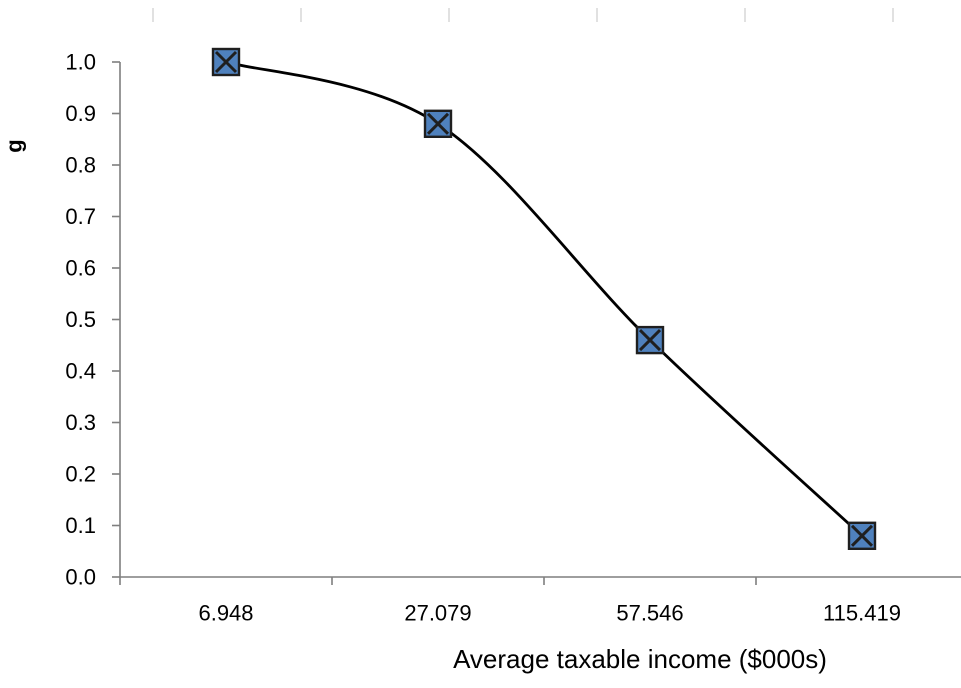 This screenshot has height=688, width=961. Describe the element at coordinates (437, 613) in the screenshot. I see `x-tick-label: 27.079` at that location.